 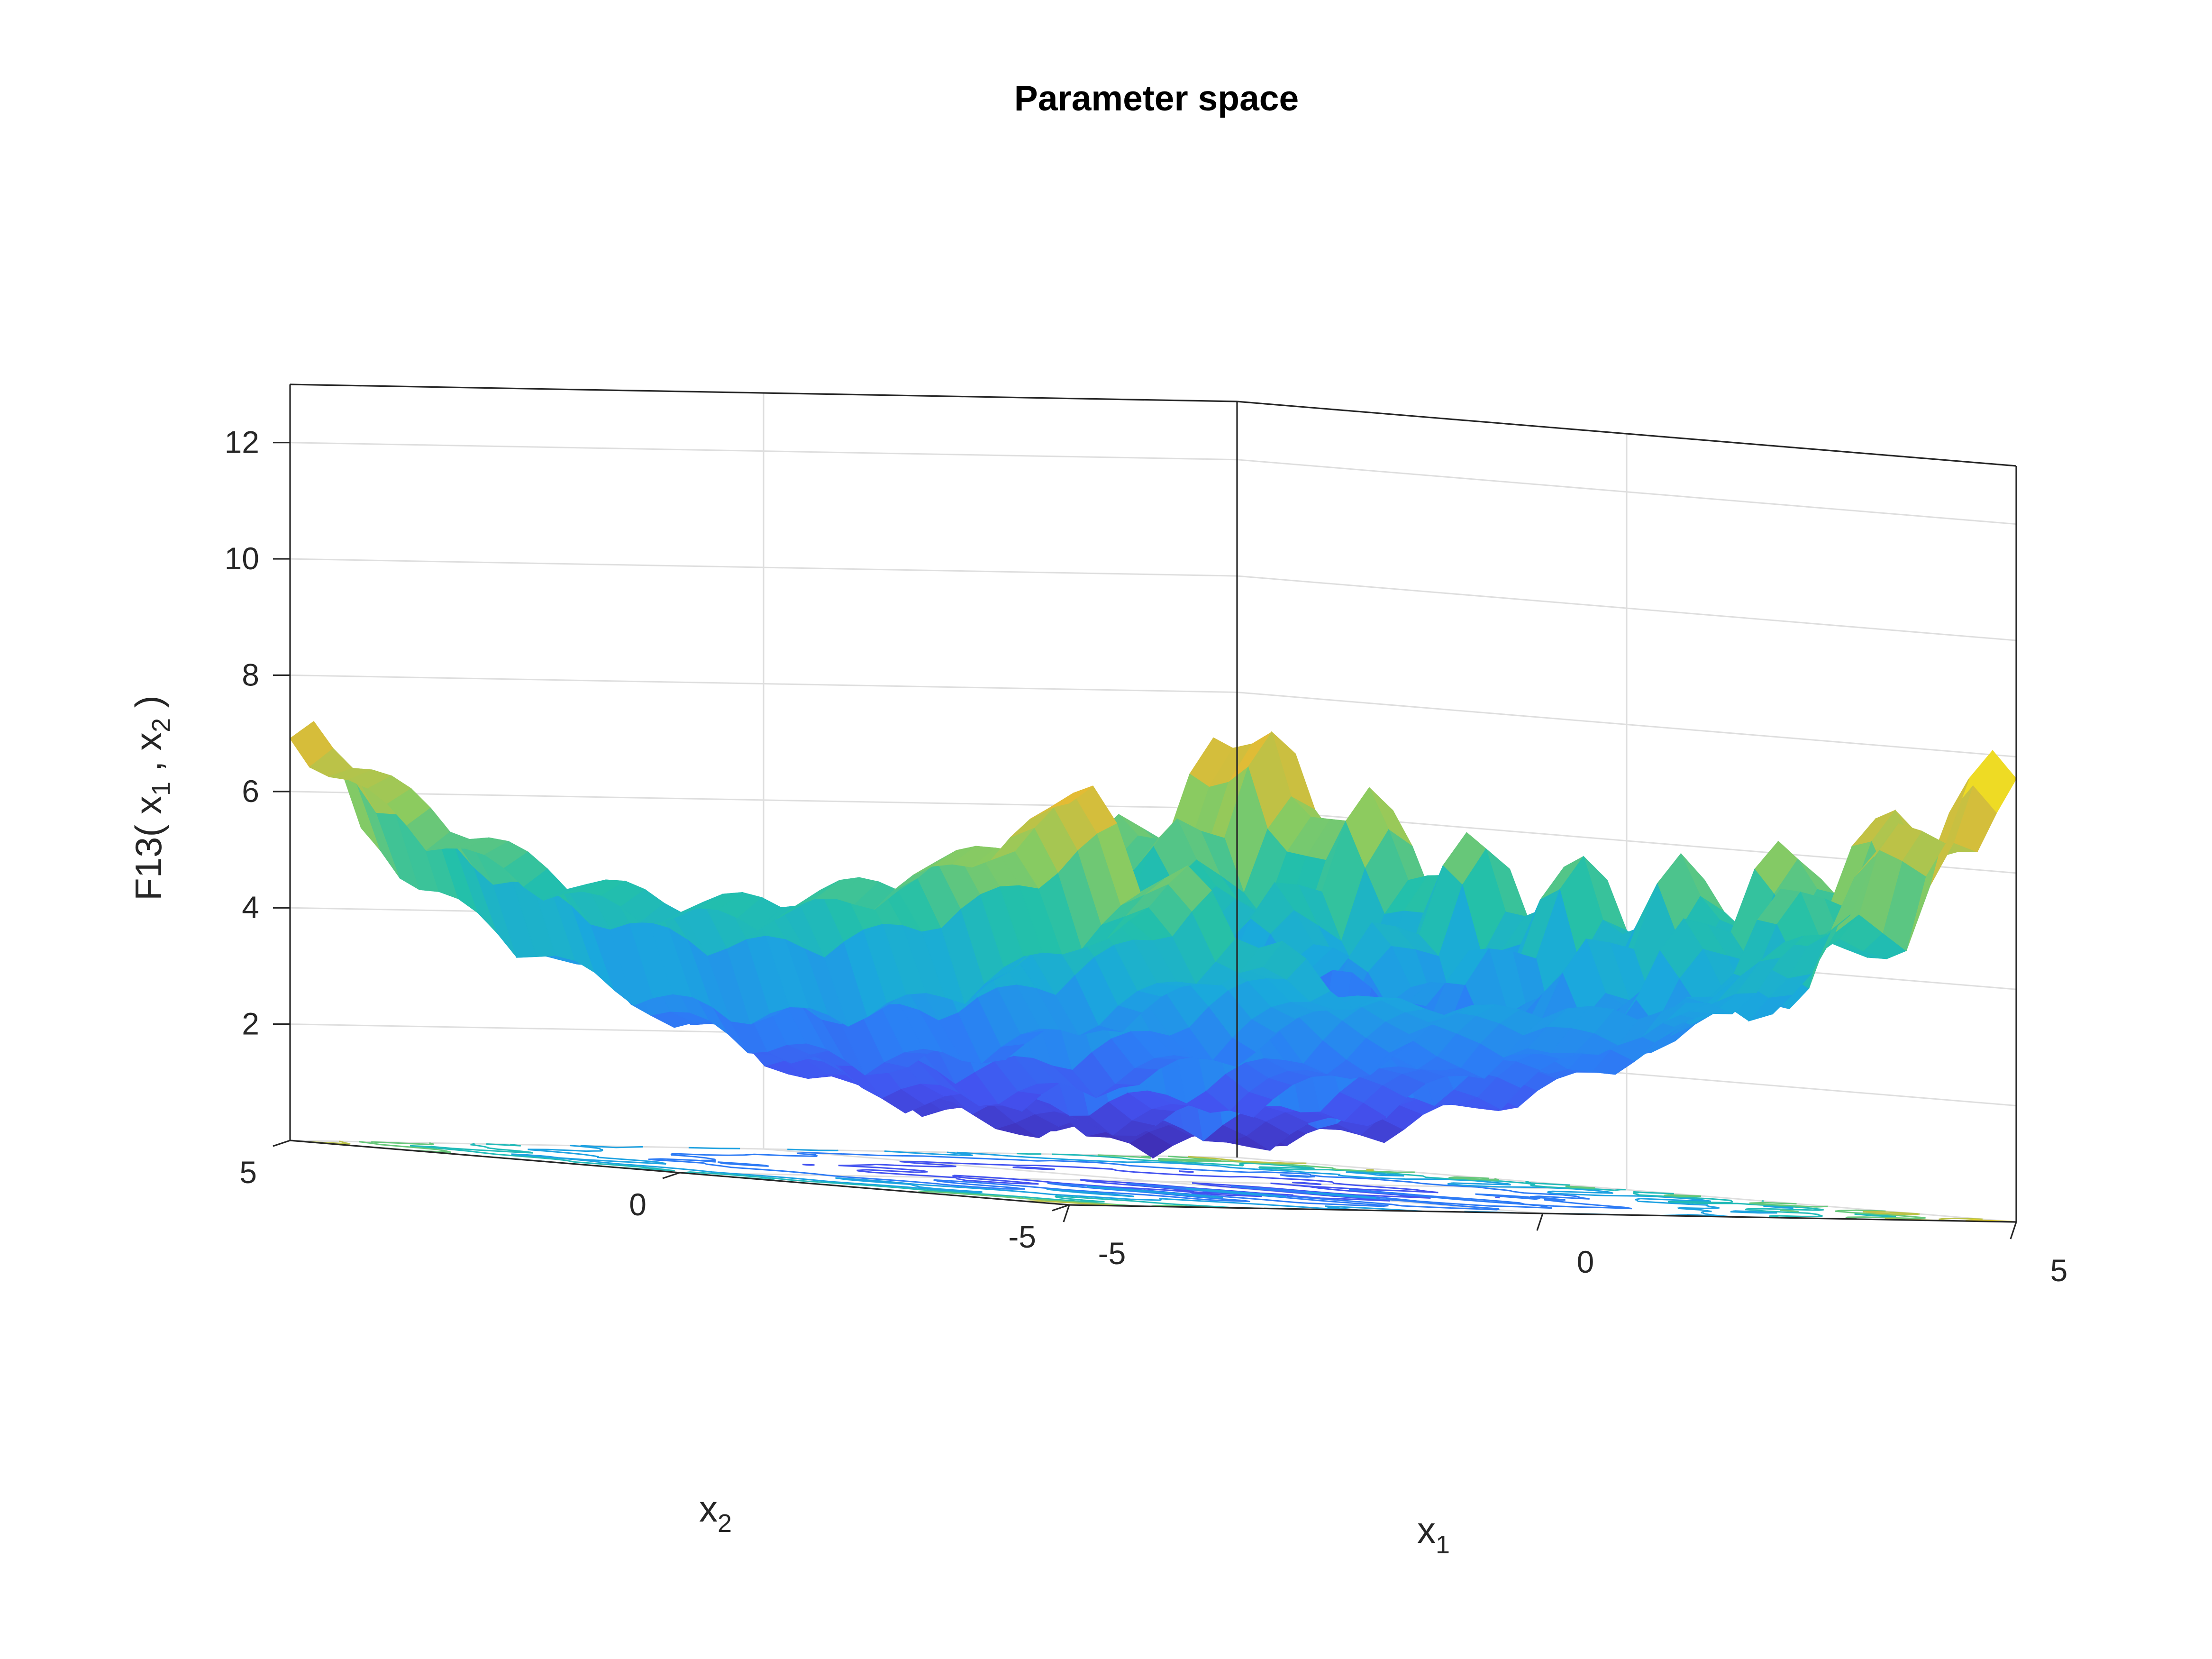 What do you see at coordinates (250, 674) in the screenshot?
I see `z-tick-label-3: 8` at bounding box center [250, 674].